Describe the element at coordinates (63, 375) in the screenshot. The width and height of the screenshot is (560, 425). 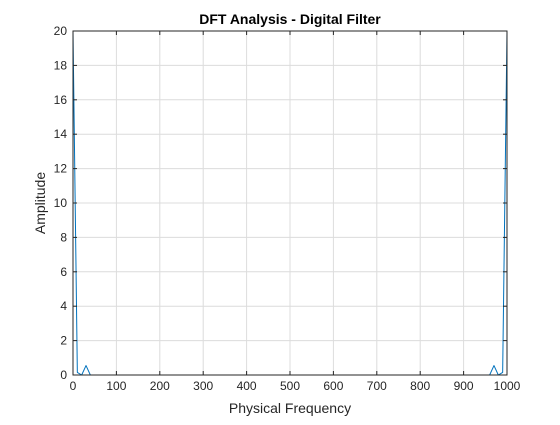
I see `y-tick-label: 0` at that location.